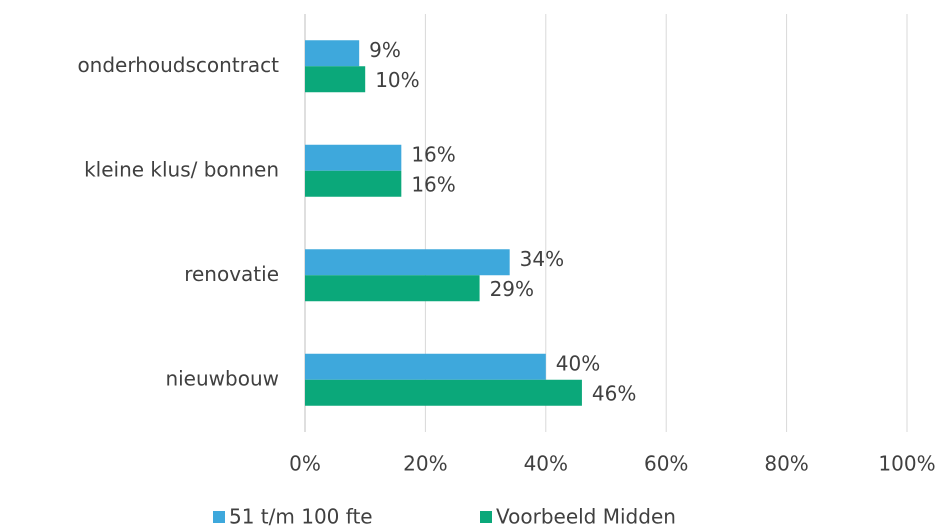  I want to click on x-tick-label: 60%, so click(666, 464).